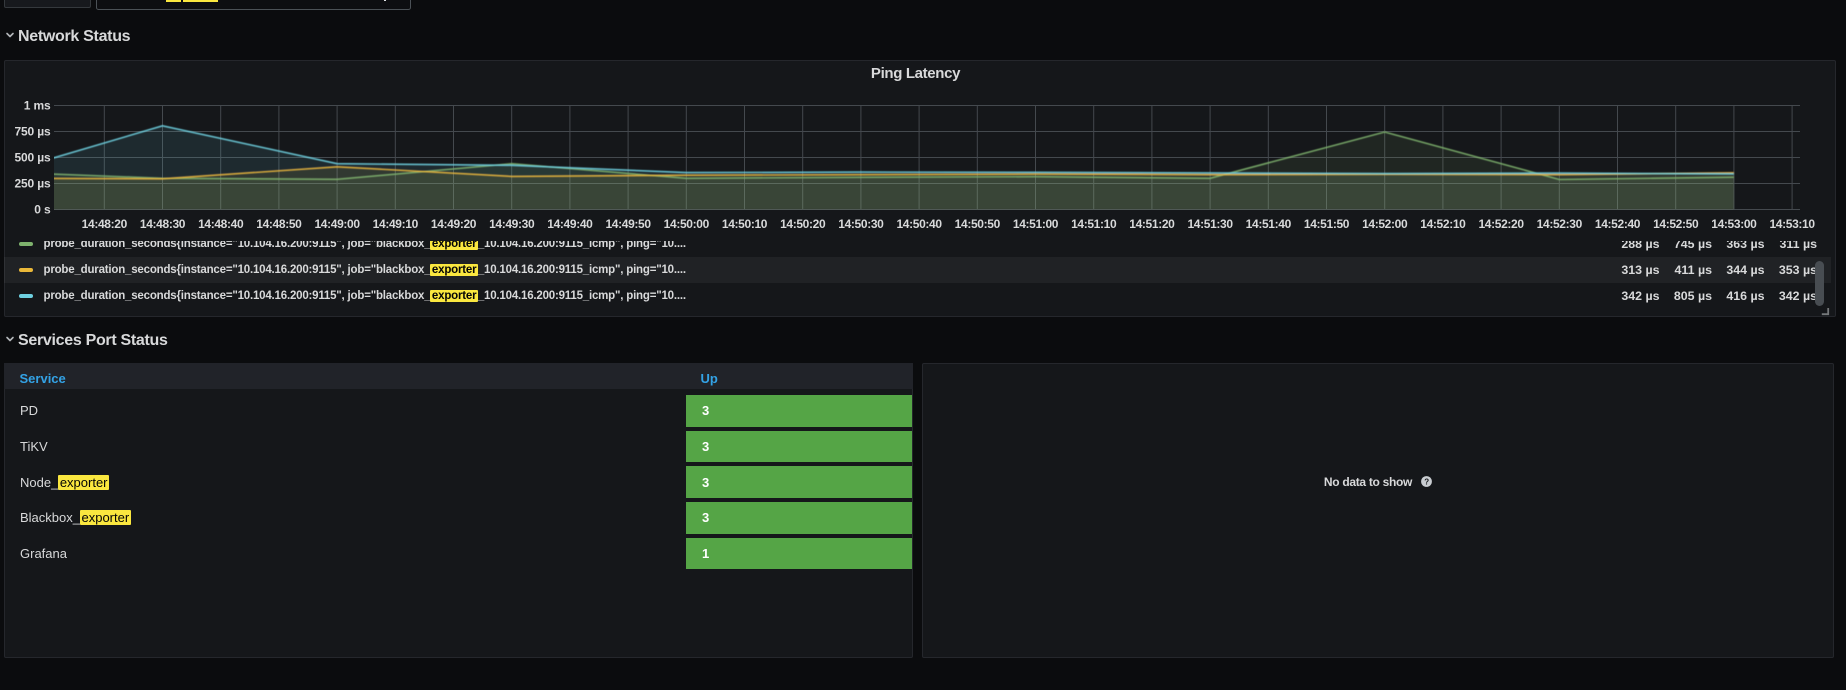 This screenshot has width=1846, height=690. I want to click on svg-text: 14:50:40, so click(919, 224).